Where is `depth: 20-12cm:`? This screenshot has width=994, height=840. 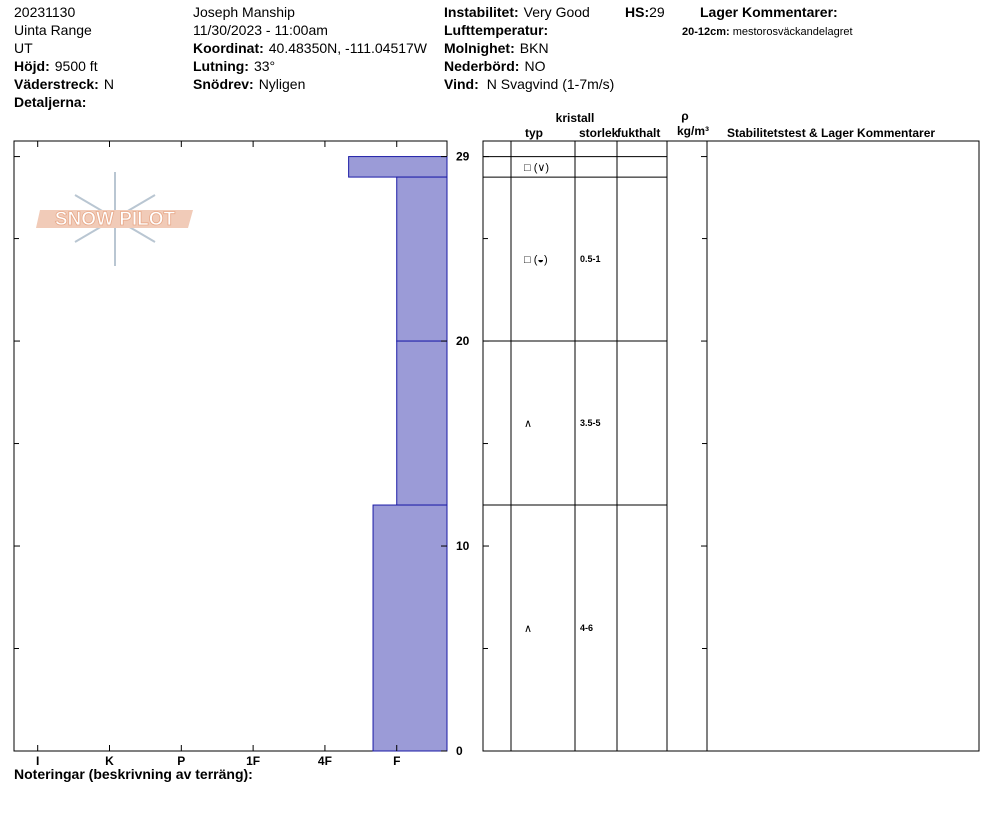 depth: 20-12cm: is located at coordinates (706, 32).